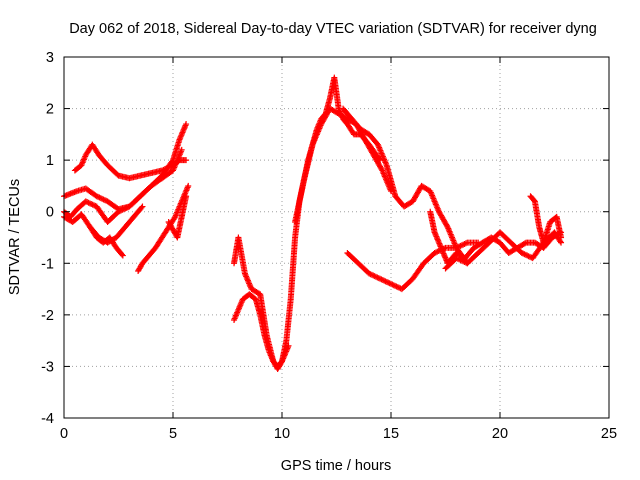 The image size is (640, 480). I want to click on series-arc7, so click(177, 217).